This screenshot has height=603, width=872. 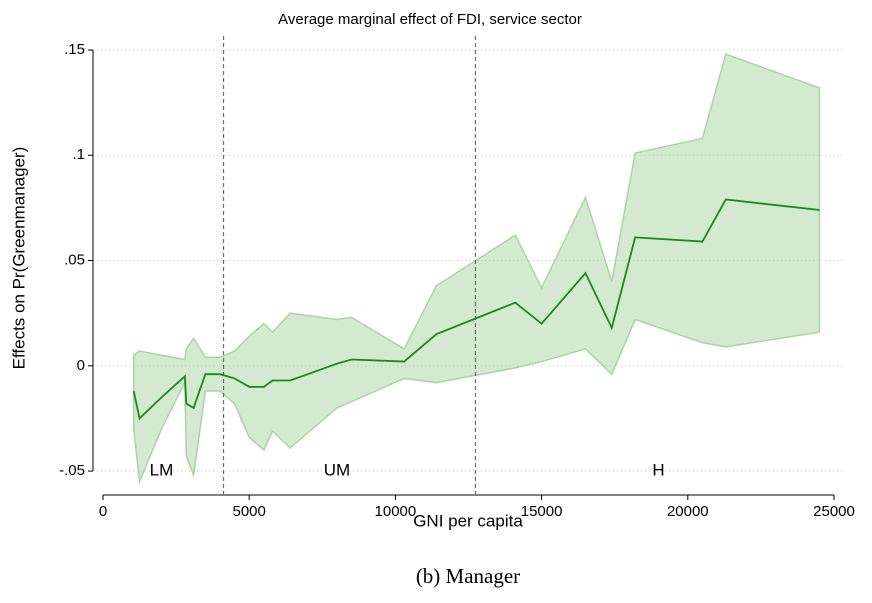 What do you see at coordinates (103, 511) in the screenshot?
I see `x-tick-label: 0` at bounding box center [103, 511].